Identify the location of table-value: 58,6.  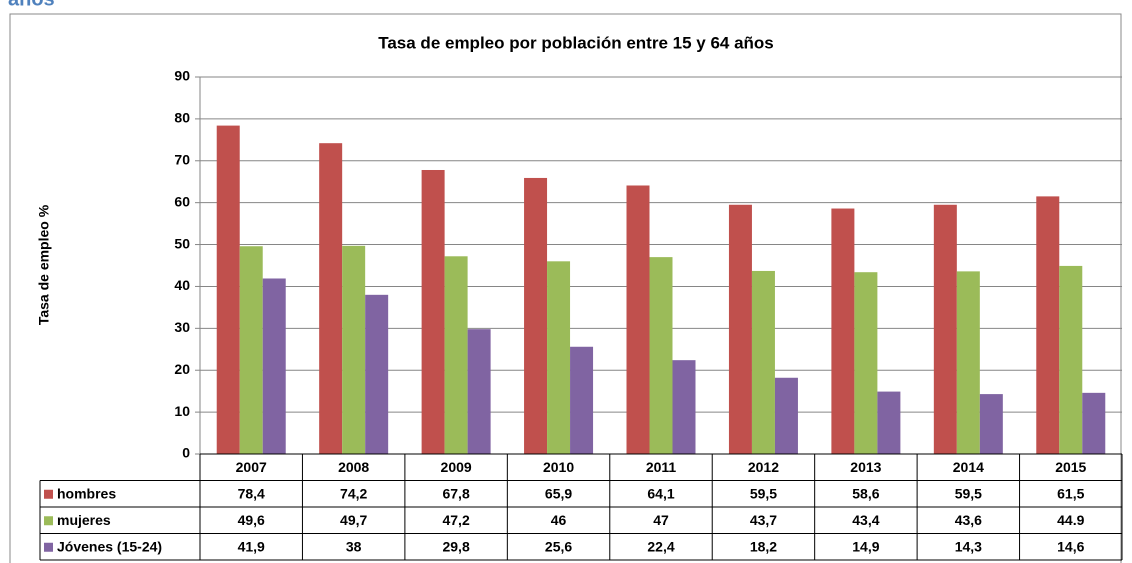
(865, 493).